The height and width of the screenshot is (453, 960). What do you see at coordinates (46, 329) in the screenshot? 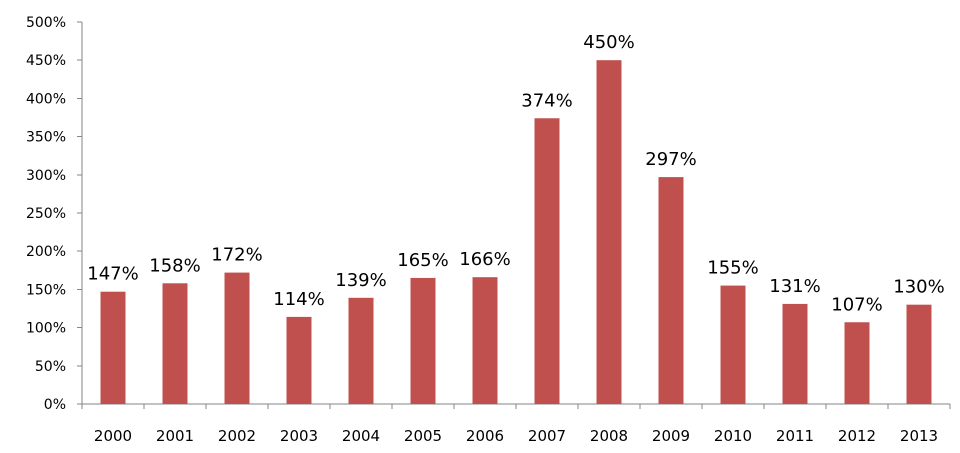
I see `y-tick-label: 100%` at bounding box center [46, 329].